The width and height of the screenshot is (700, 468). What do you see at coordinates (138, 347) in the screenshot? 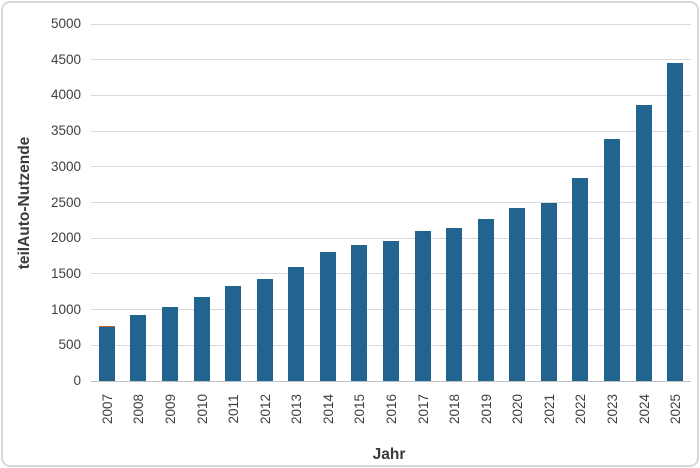
I see `bar-2008` at bounding box center [138, 347].